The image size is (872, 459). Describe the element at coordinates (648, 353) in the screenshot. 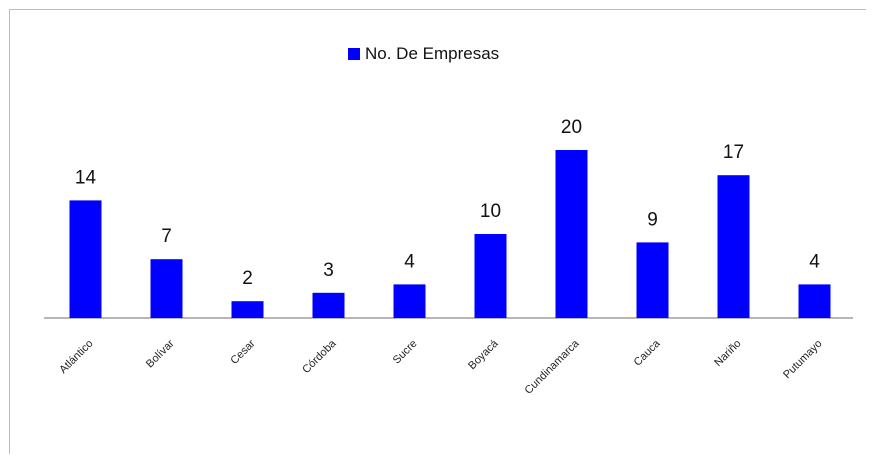

I see `x-tick-label-7: Cauca` at that location.